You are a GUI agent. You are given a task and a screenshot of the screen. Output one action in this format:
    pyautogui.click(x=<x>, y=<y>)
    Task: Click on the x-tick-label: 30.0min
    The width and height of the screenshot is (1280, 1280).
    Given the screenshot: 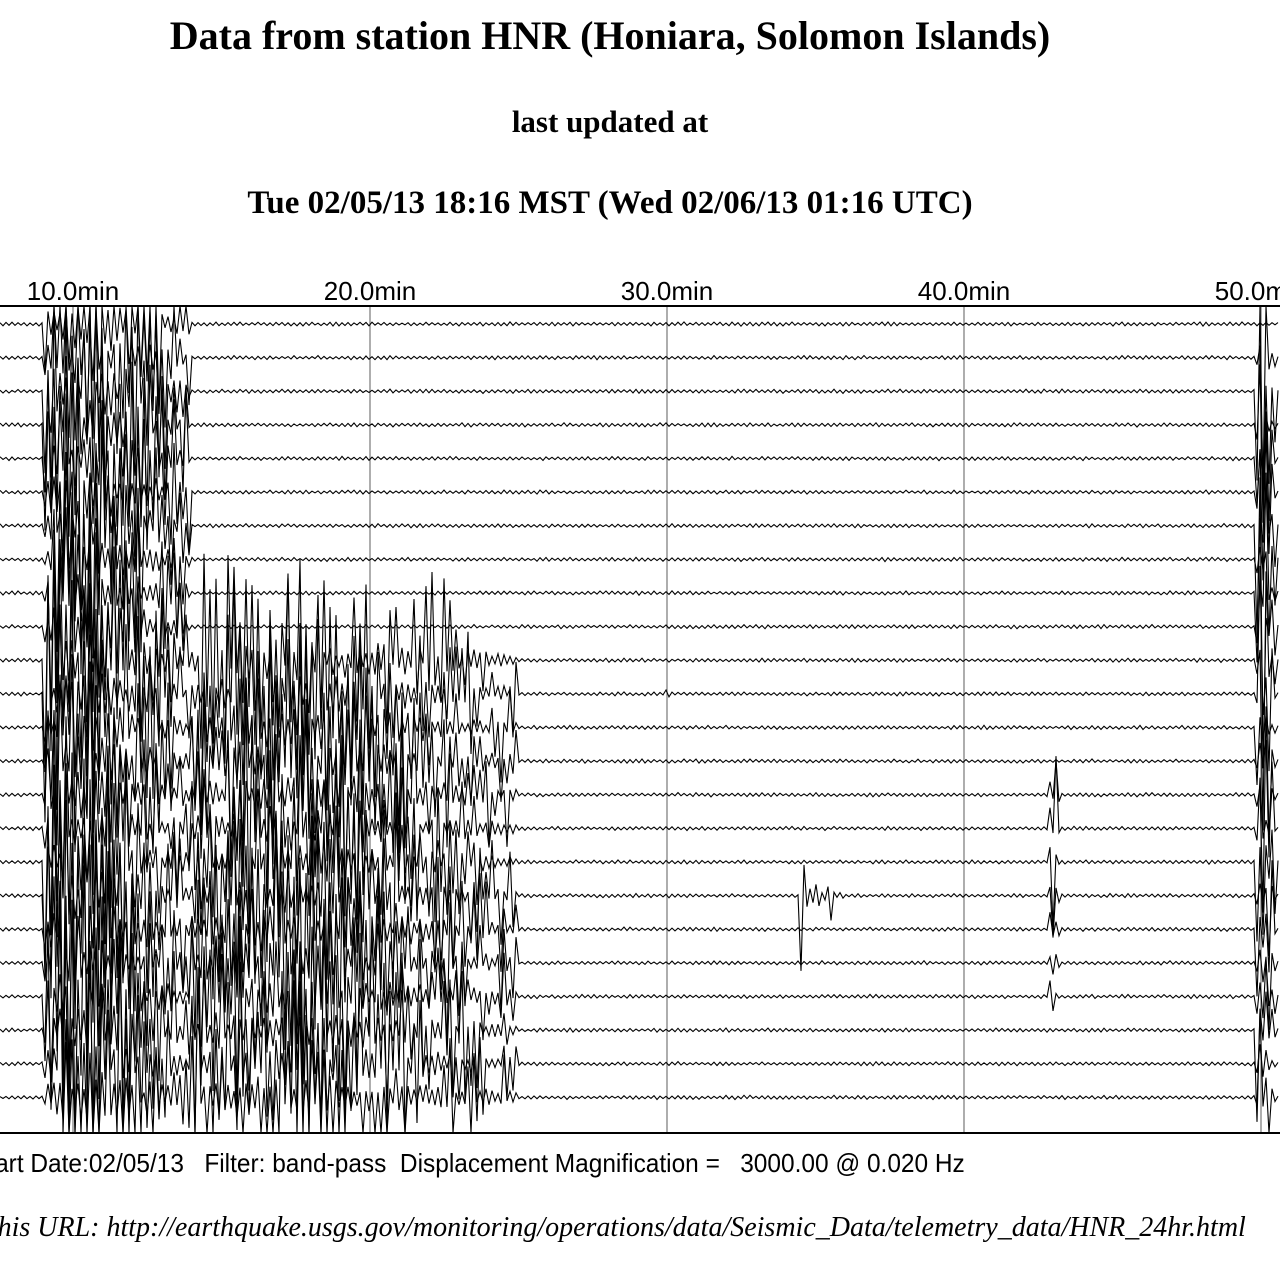 What is the action you would take?
    pyautogui.click(x=667, y=291)
    